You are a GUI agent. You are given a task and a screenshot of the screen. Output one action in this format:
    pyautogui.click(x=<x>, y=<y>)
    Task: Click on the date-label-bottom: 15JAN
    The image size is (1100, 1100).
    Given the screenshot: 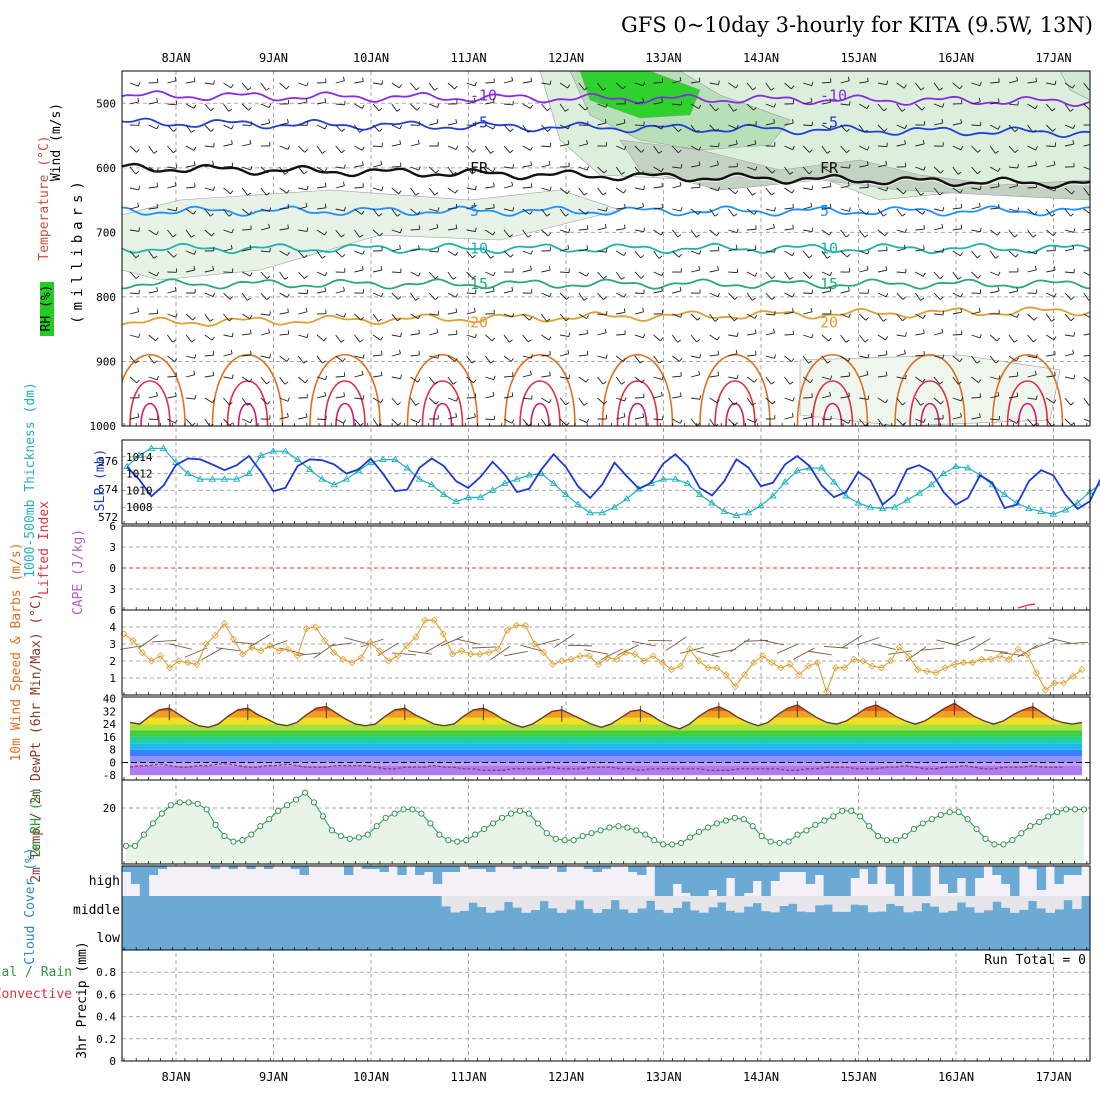 What is the action you would take?
    pyautogui.click(x=858, y=1077)
    